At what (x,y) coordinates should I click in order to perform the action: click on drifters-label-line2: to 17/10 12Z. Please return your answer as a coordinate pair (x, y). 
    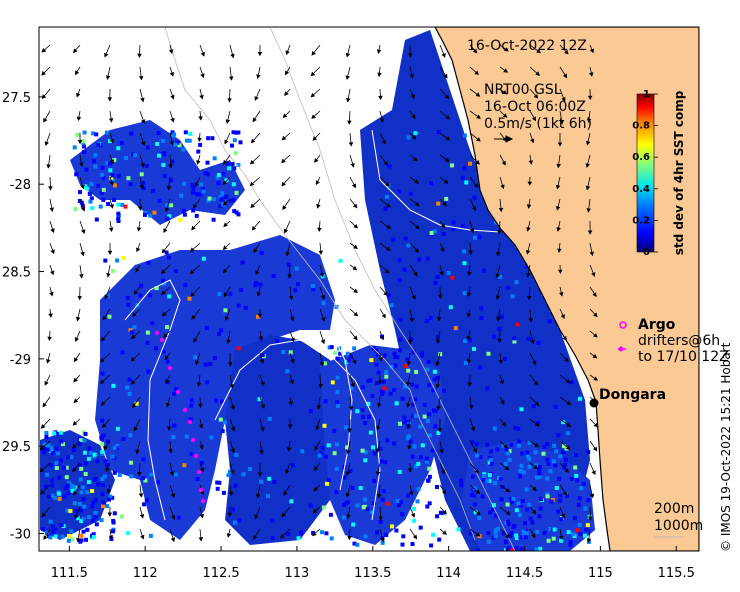
    Looking at the image, I should click on (683, 357).